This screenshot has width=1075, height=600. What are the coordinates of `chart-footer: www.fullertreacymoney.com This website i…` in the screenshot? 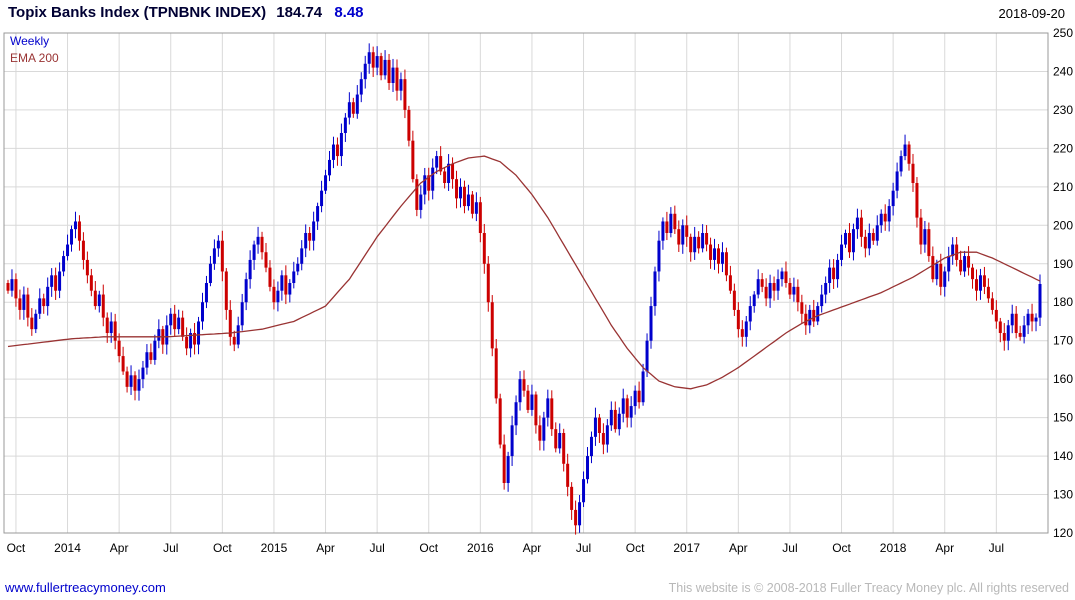 It's located at (537, 587).